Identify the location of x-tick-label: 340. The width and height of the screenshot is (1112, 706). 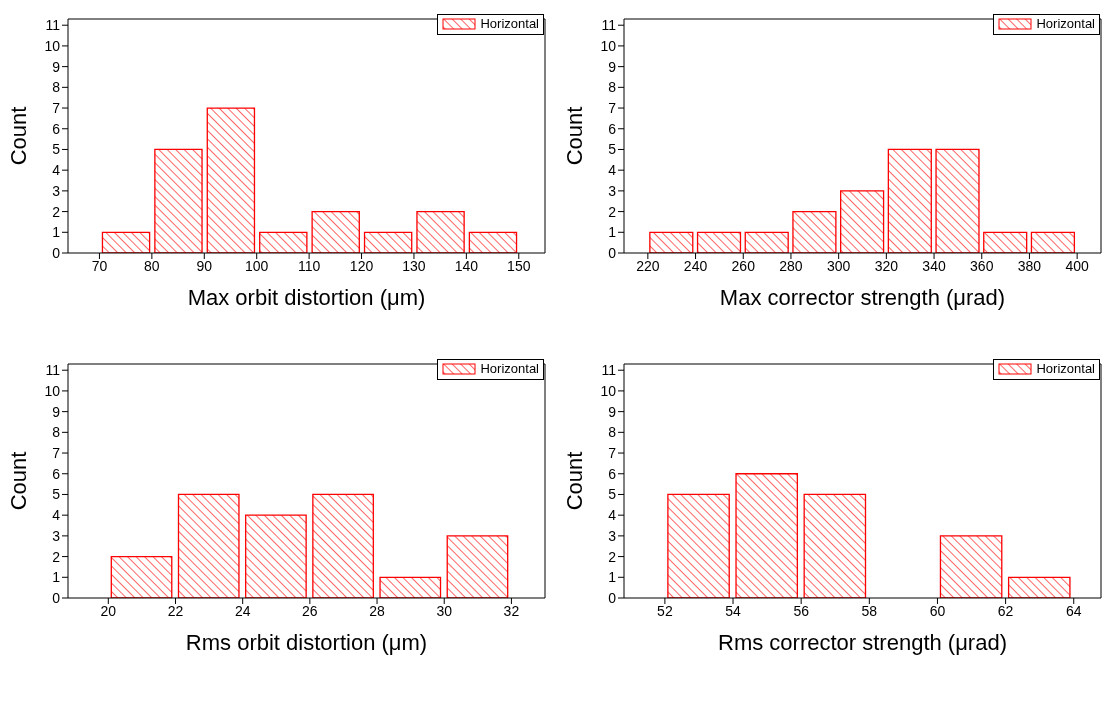
(934, 265).